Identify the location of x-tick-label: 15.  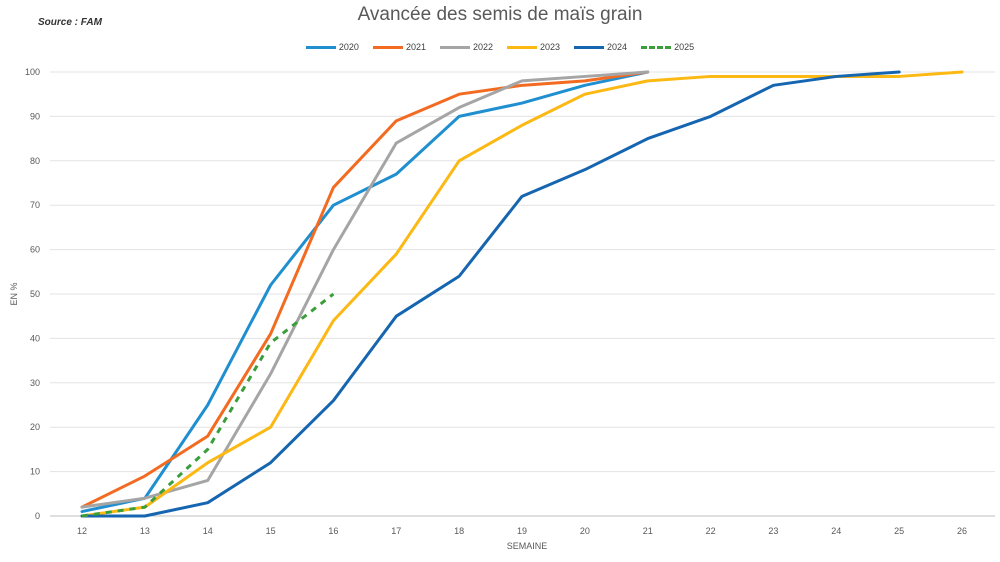
(271, 531).